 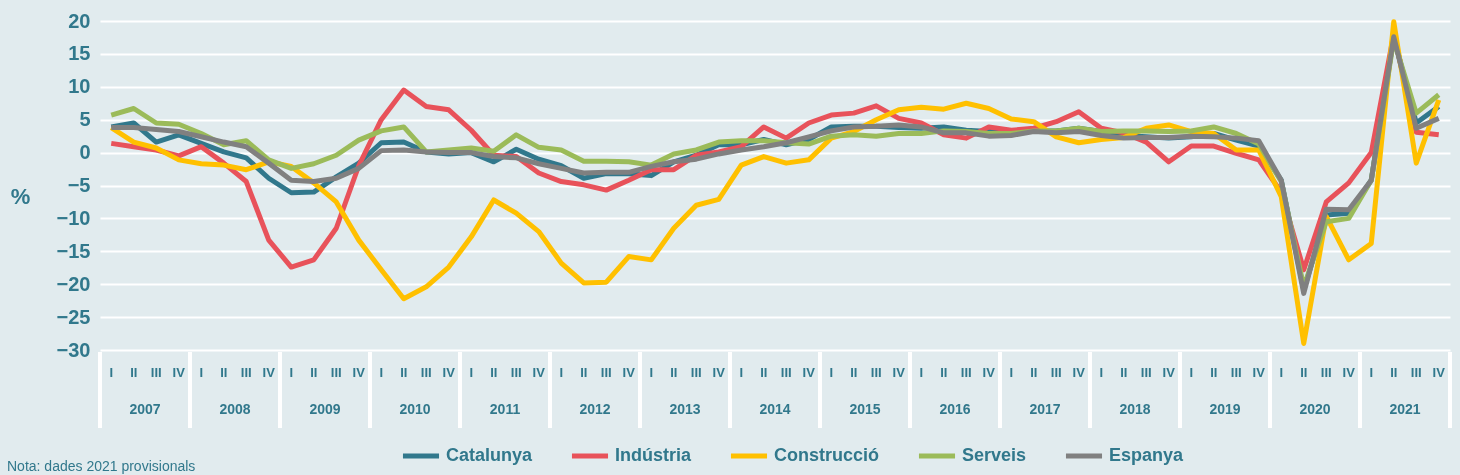 I want to click on text: 2009, so click(x=325, y=409).